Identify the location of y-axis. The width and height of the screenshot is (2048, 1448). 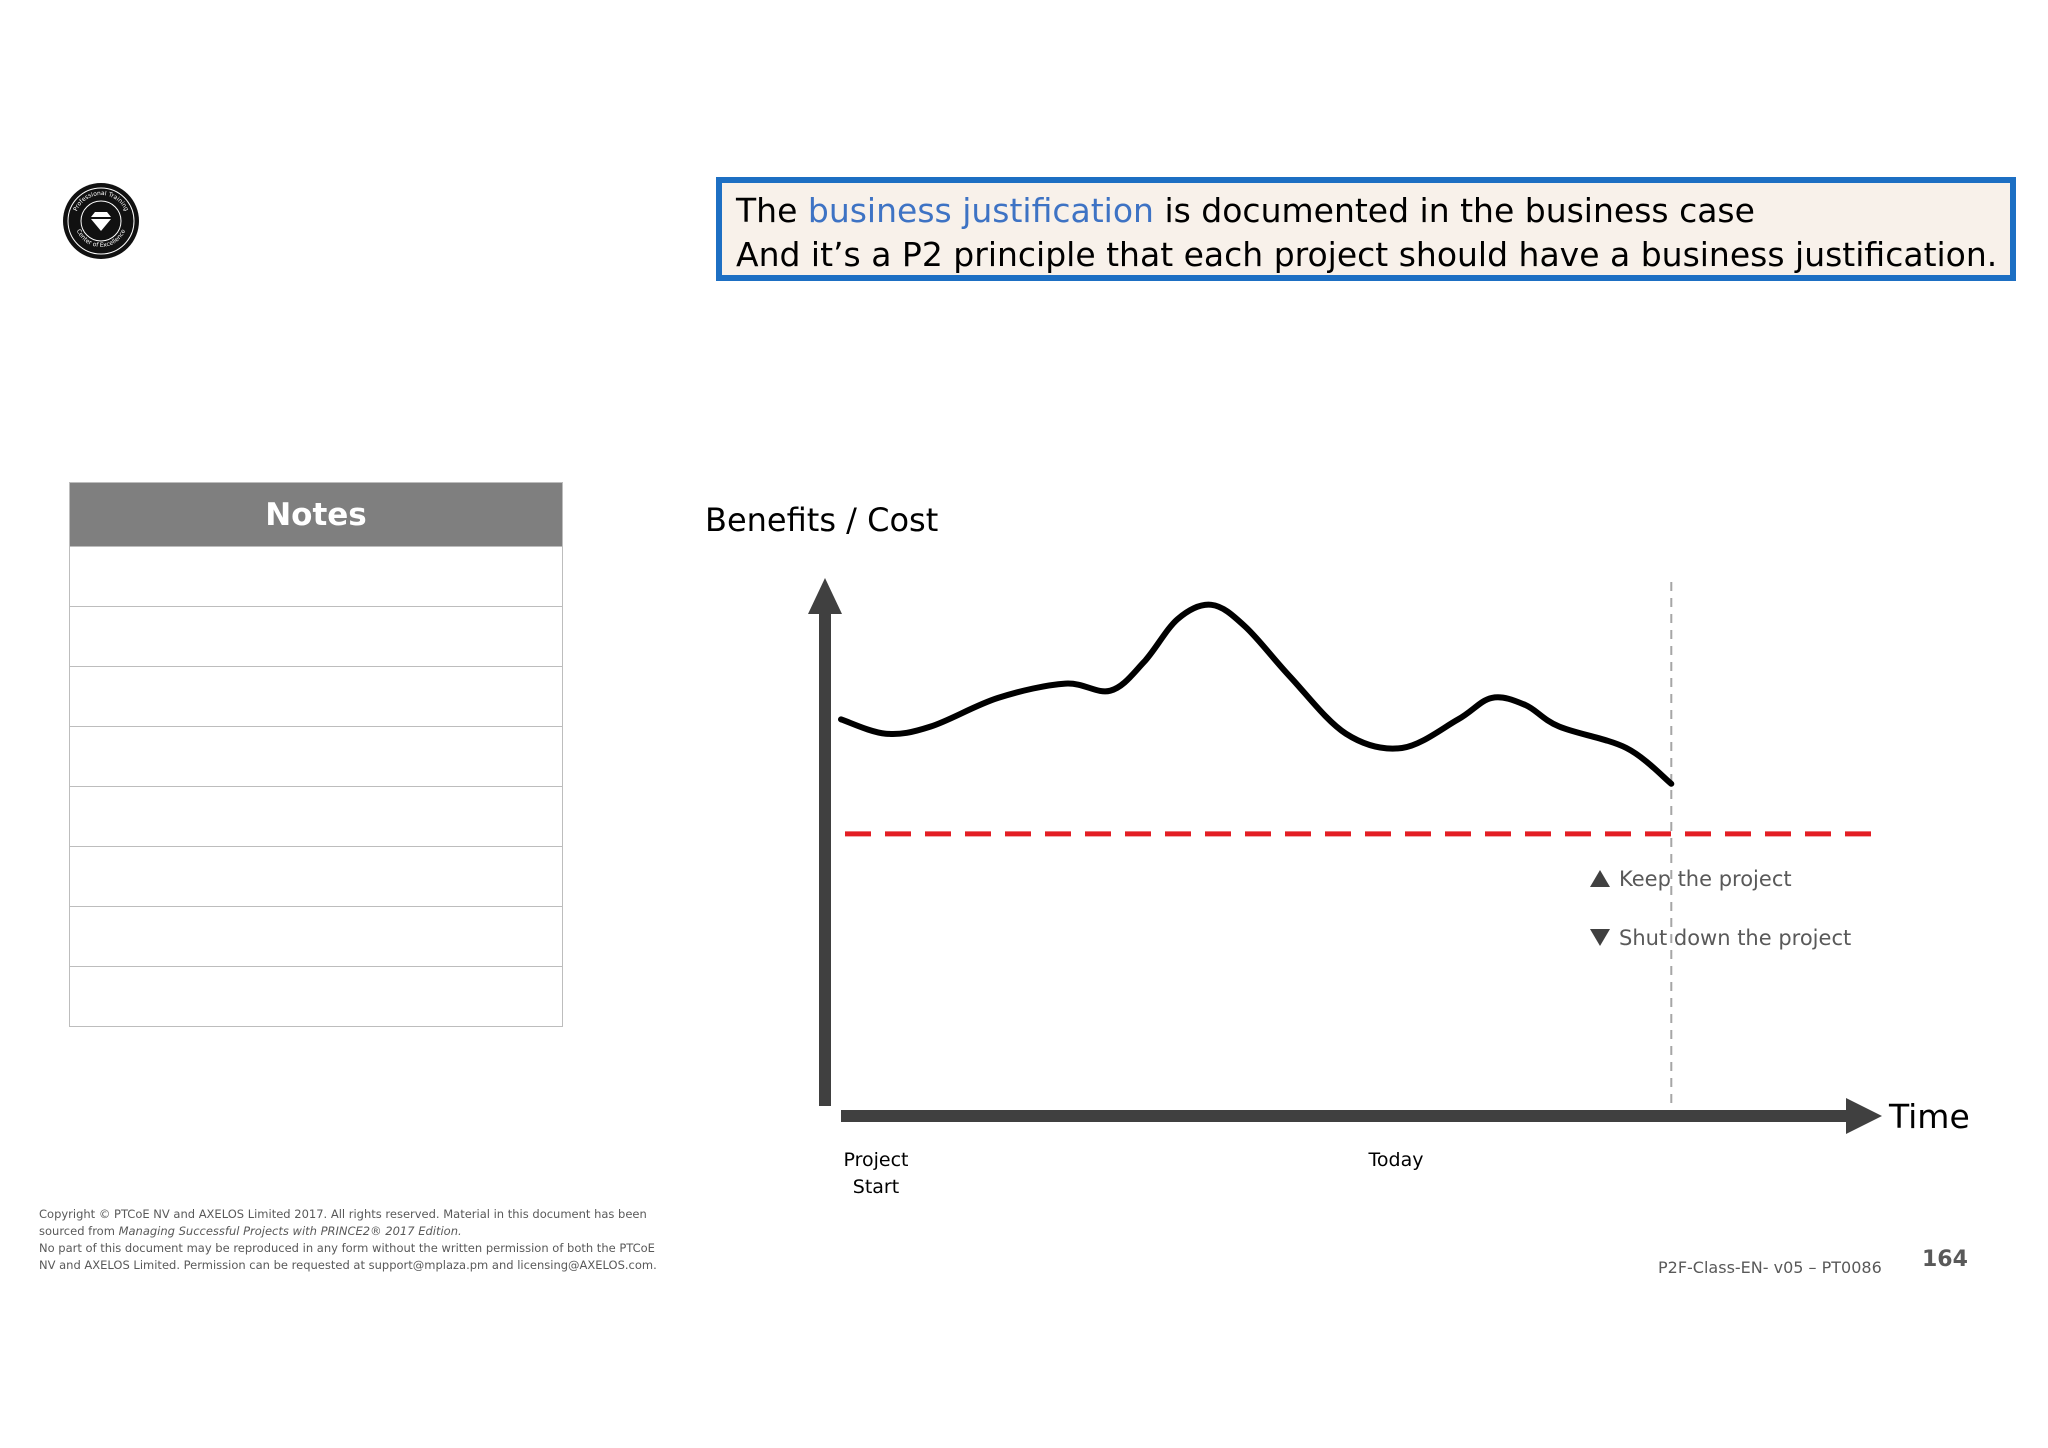
(825, 859).